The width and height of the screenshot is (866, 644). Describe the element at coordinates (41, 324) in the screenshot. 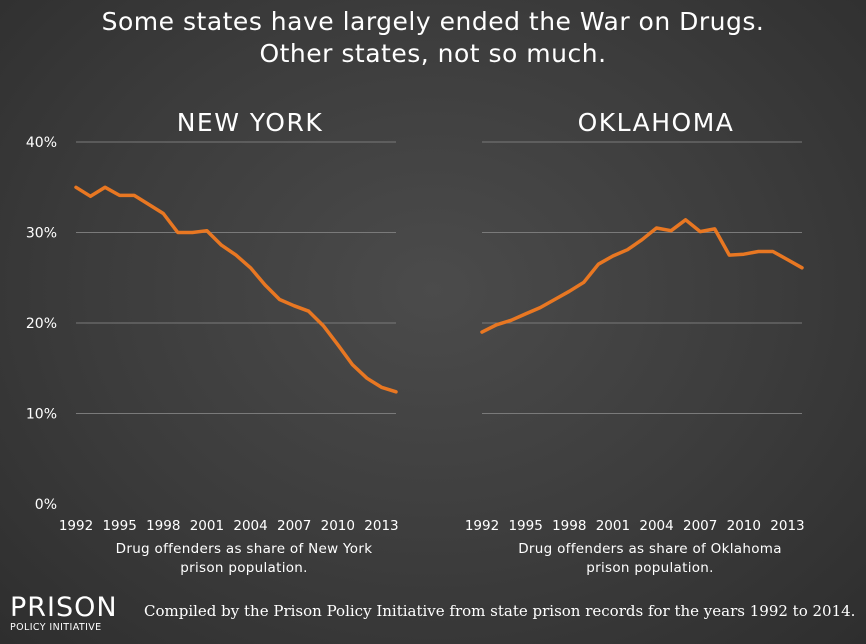

I see `y-tick-label: 20%` at that location.